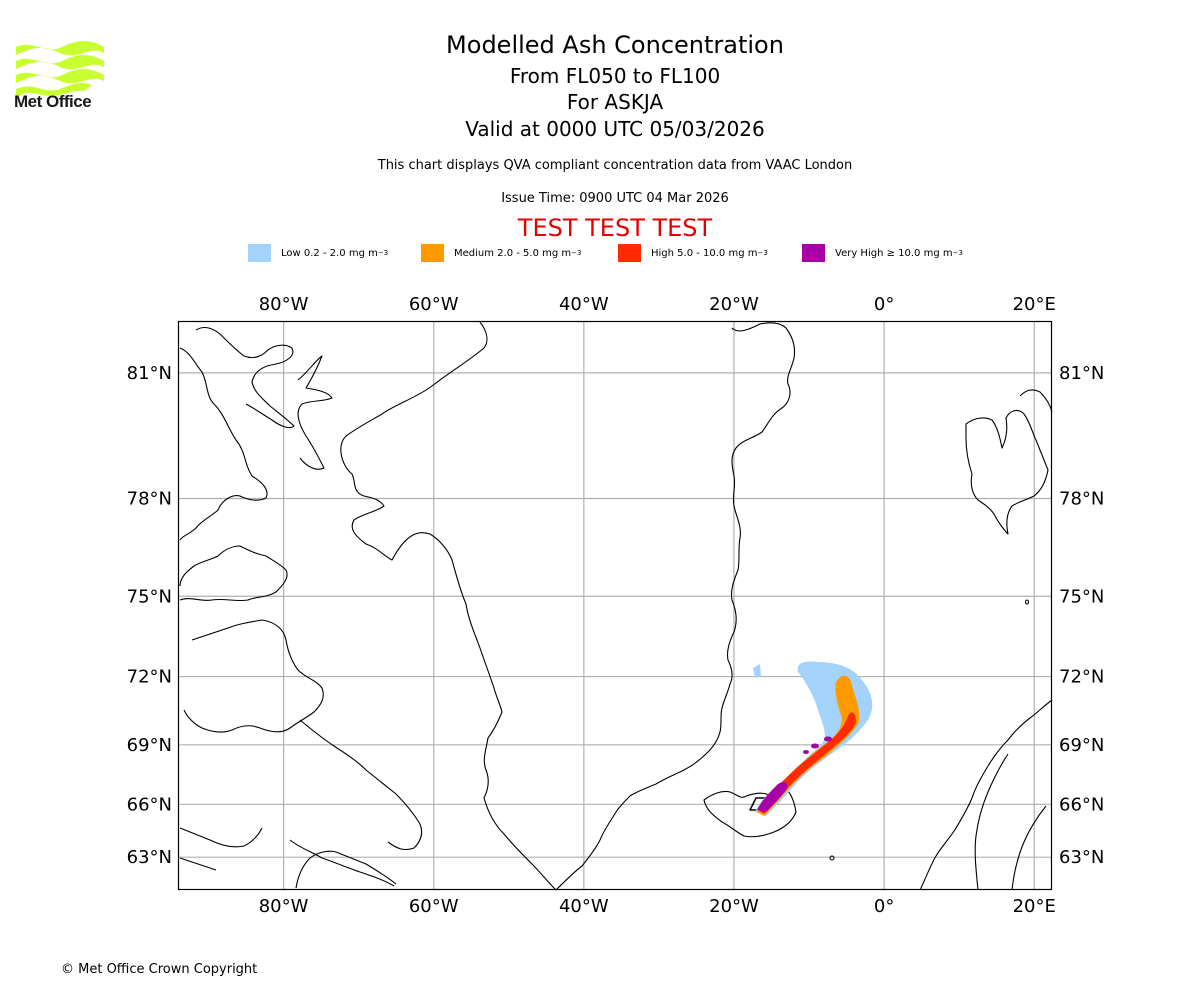 This screenshot has height=1000, width=1200. I want to click on legend-swatch-high, so click(629, 253).